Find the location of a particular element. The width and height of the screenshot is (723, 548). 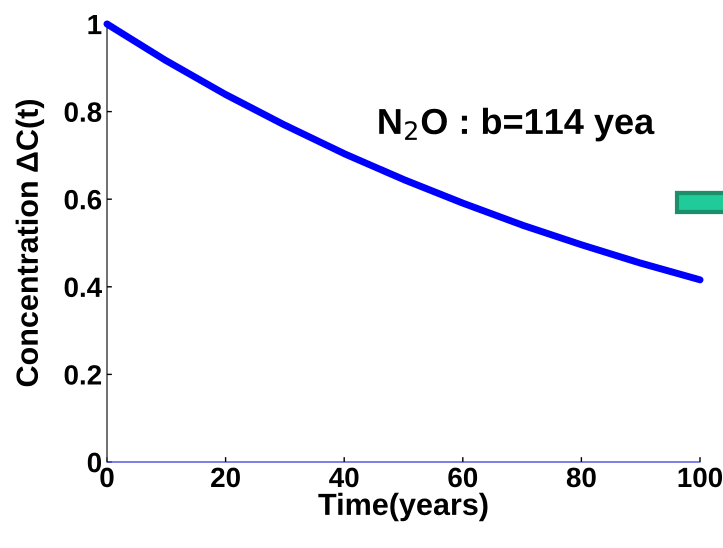

x-tick-label: 60 is located at coordinates (463, 478).